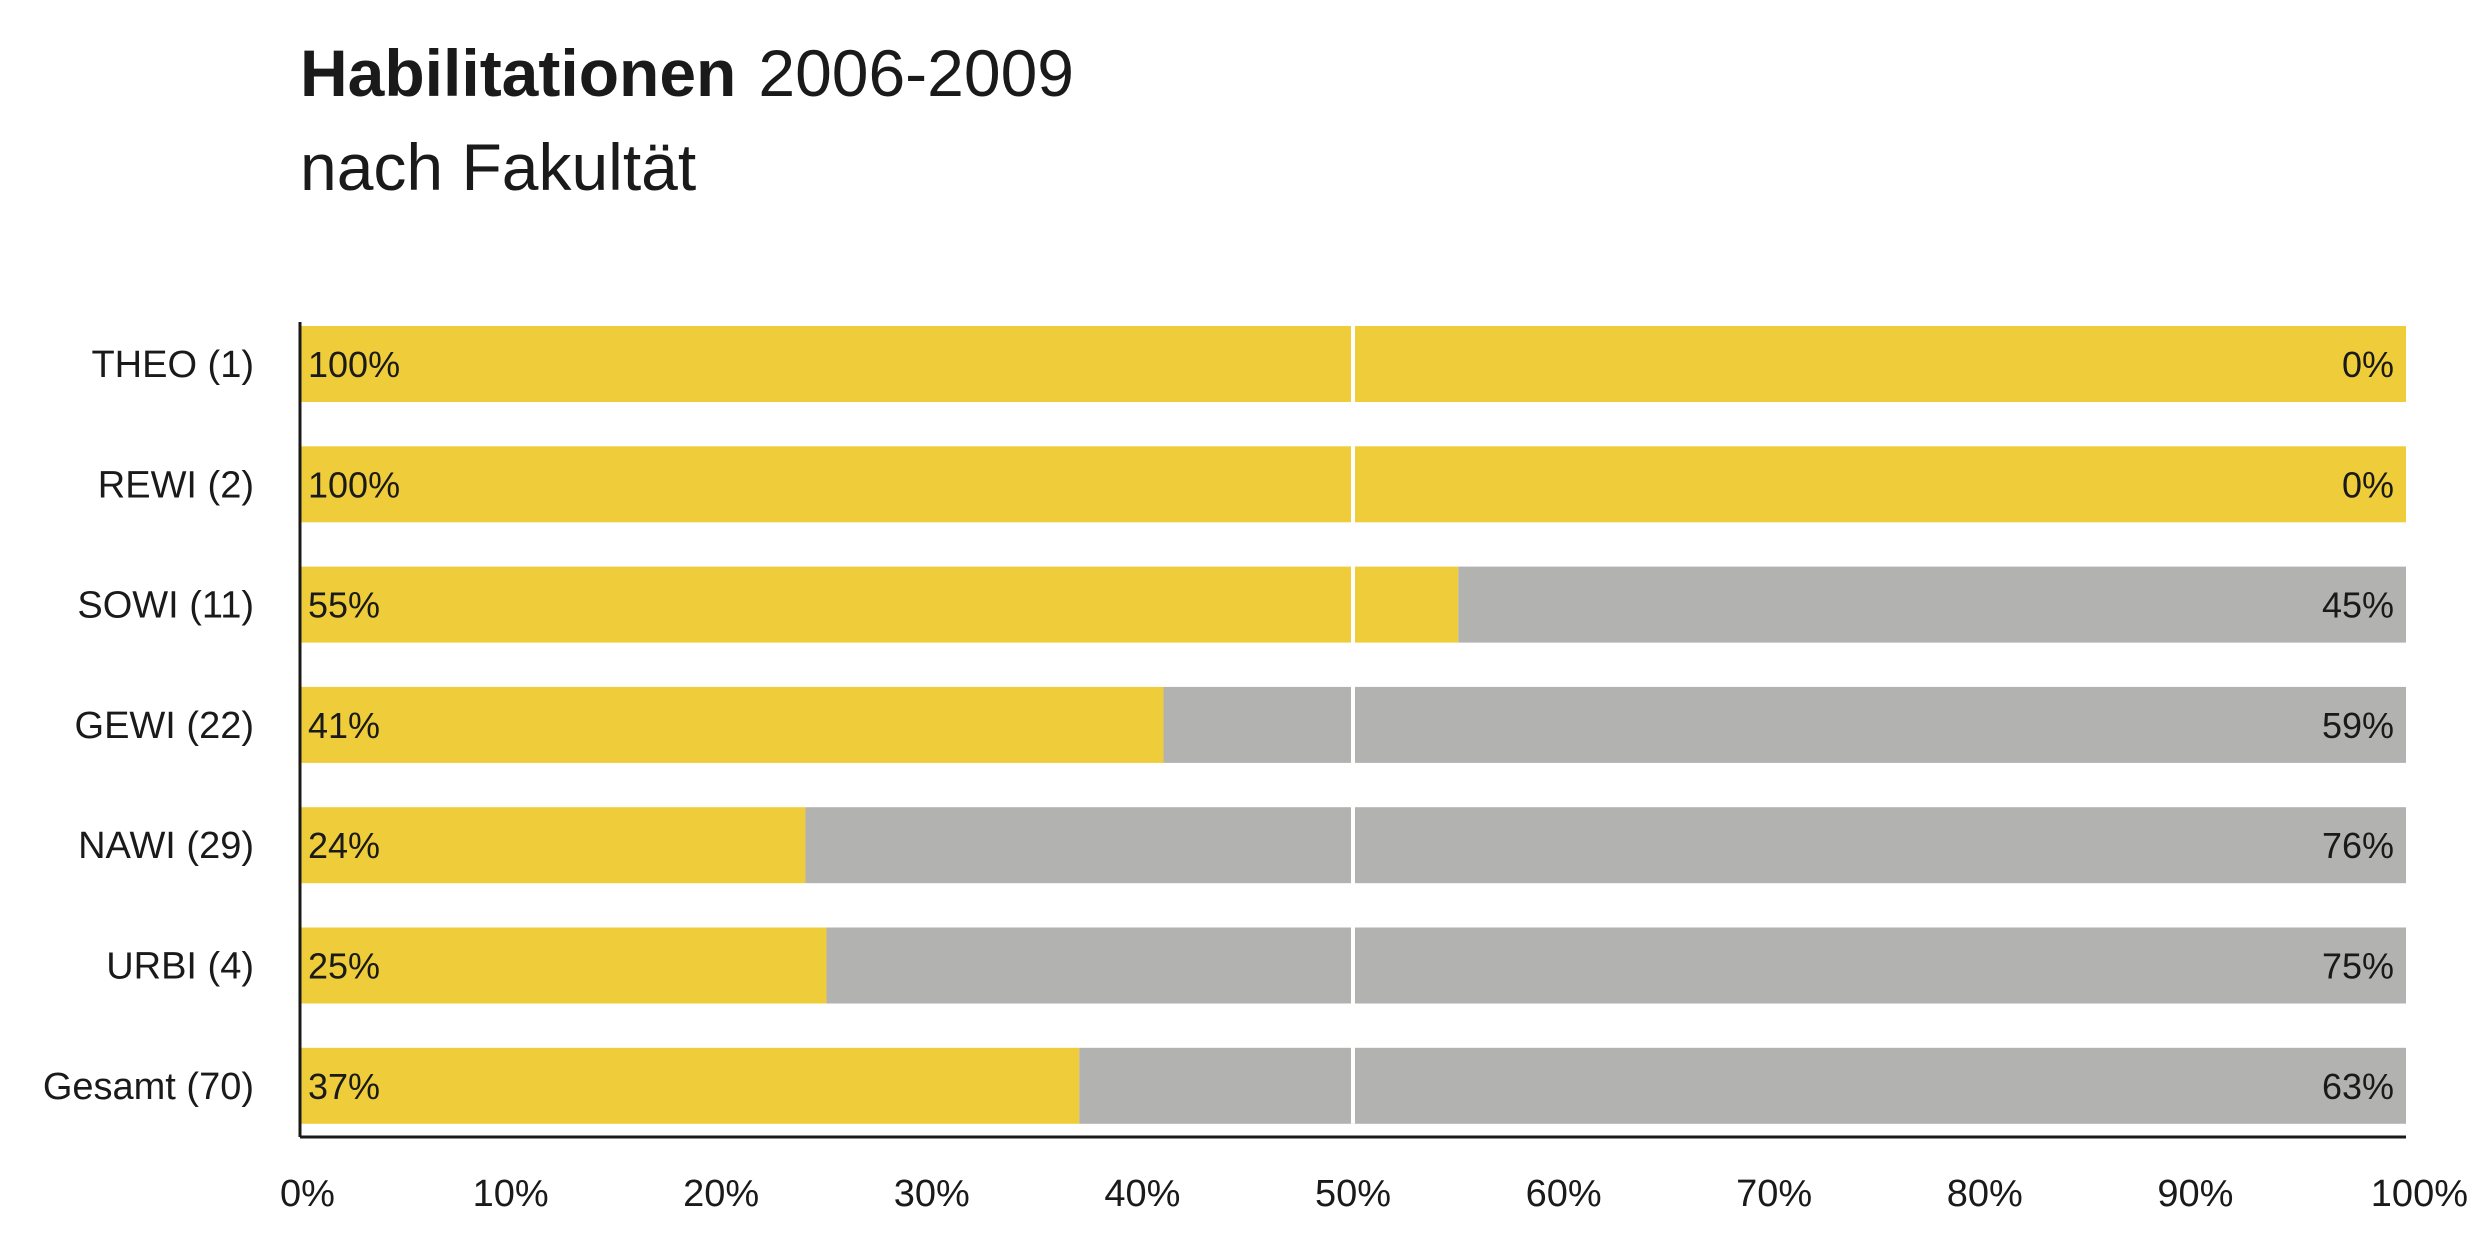 The height and width of the screenshot is (1246, 2479). Describe the element at coordinates (148, 1087) in the screenshot. I see `category-label: Gesamt (70)` at that location.